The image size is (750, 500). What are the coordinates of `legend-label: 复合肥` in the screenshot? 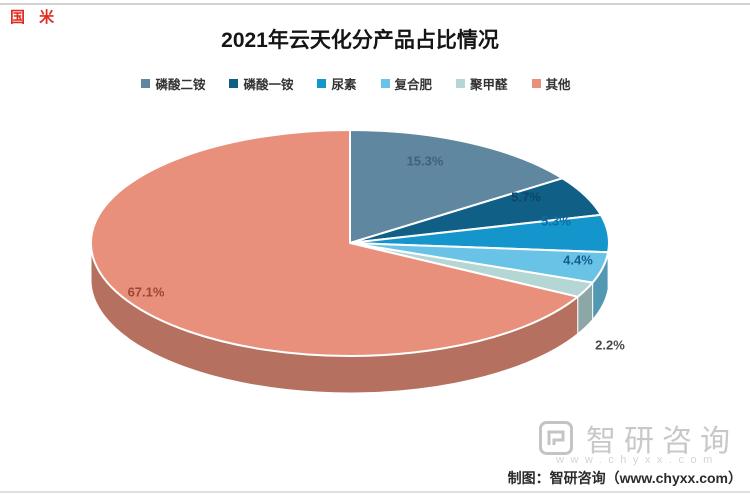 It's located at (413, 85).